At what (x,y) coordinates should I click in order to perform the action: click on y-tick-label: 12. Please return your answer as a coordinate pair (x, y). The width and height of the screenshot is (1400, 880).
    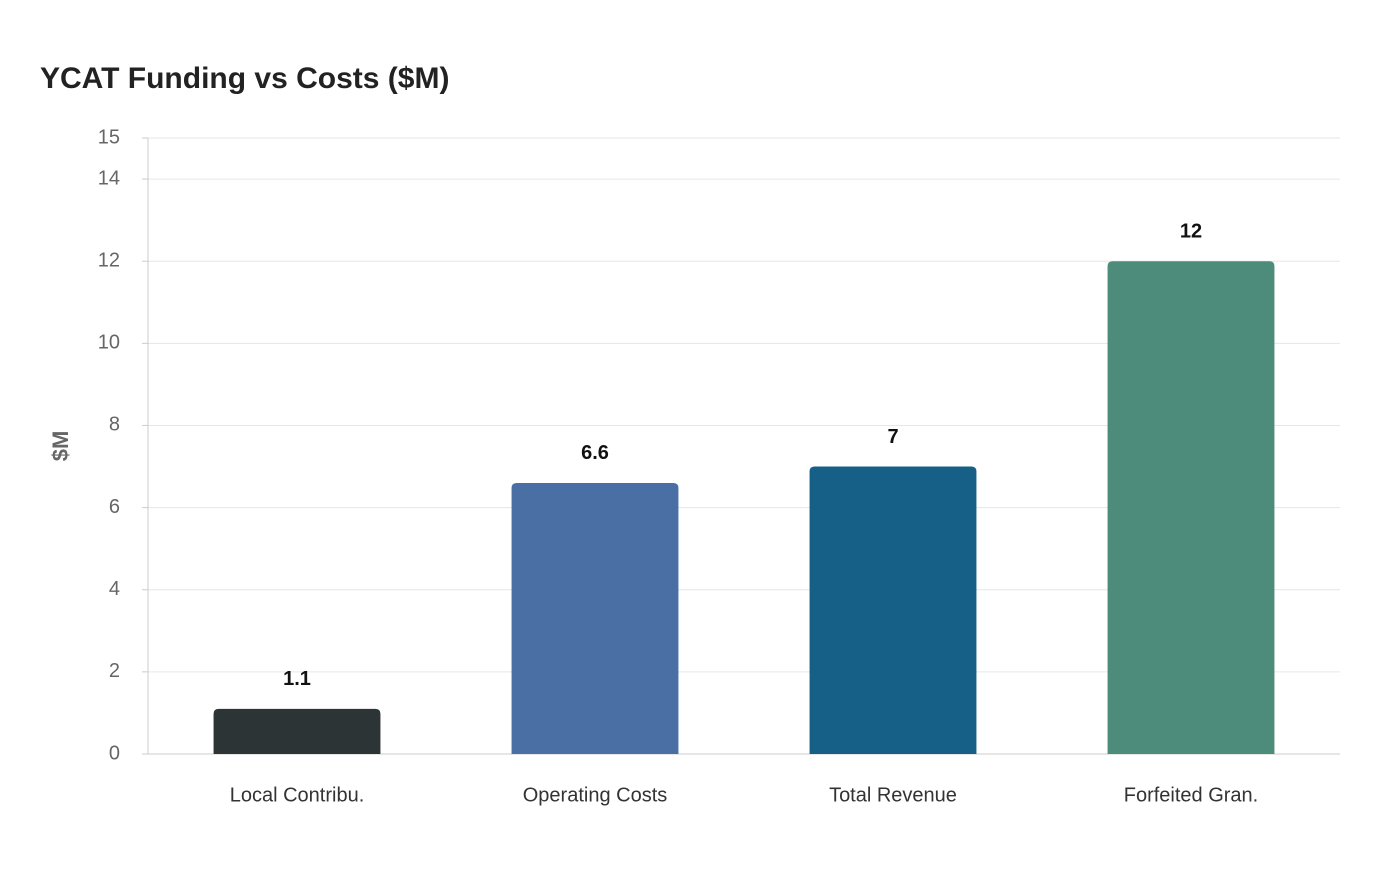
    Looking at the image, I should click on (109, 260).